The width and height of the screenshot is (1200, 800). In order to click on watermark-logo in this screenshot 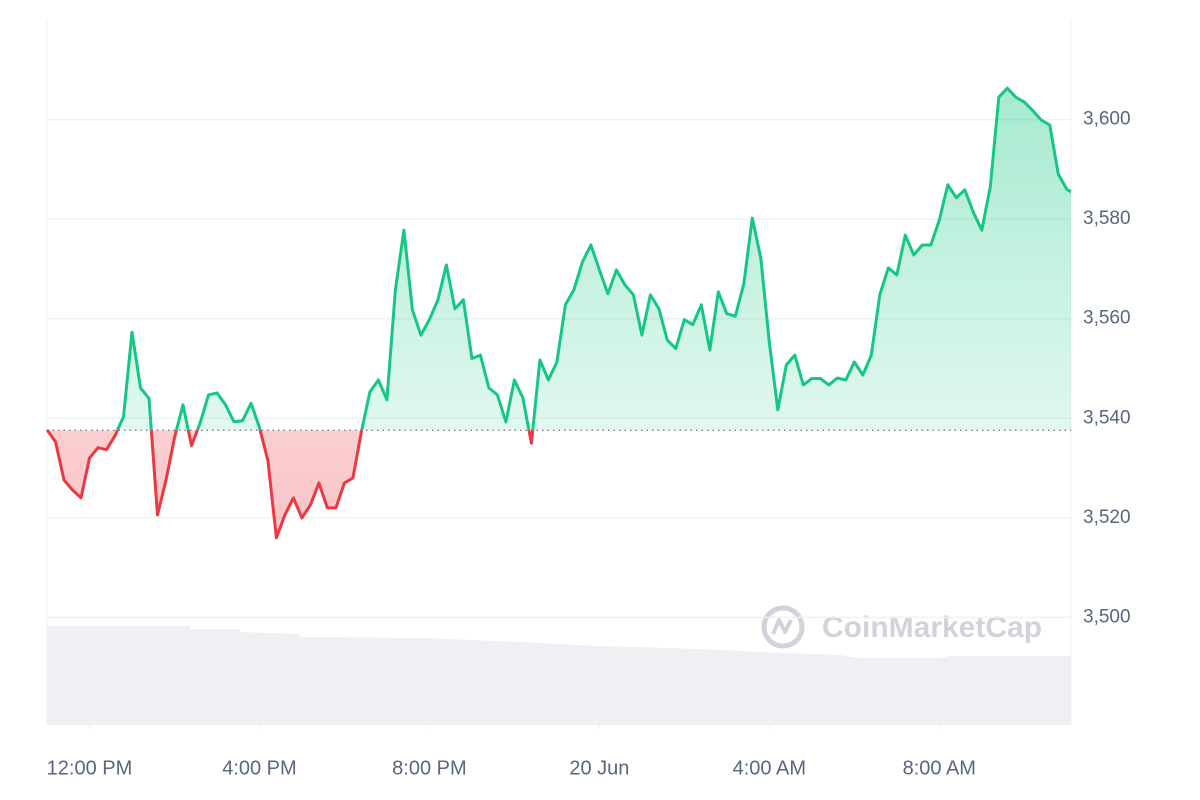, I will do `click(783, 627)`.